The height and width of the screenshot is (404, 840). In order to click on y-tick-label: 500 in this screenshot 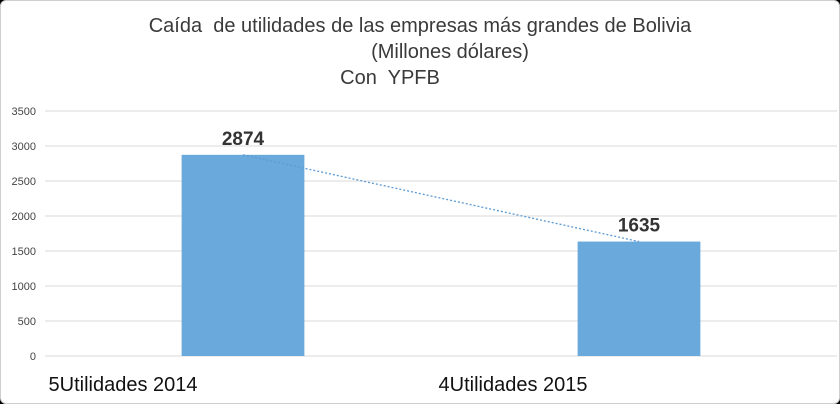, I will do `click(27, 322)`.